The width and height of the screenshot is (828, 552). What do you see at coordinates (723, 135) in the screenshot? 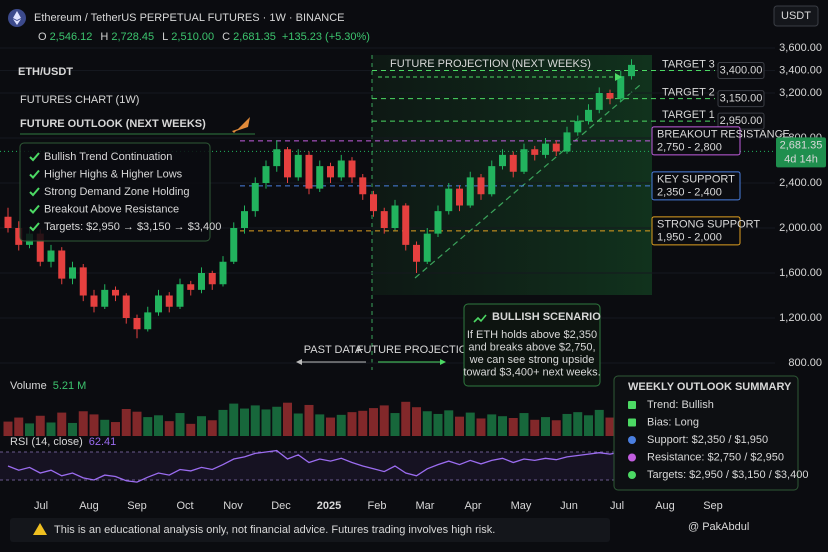
I see `zone-name: BREAKOUT RESISTANCE` at bounding box center [723, 135].